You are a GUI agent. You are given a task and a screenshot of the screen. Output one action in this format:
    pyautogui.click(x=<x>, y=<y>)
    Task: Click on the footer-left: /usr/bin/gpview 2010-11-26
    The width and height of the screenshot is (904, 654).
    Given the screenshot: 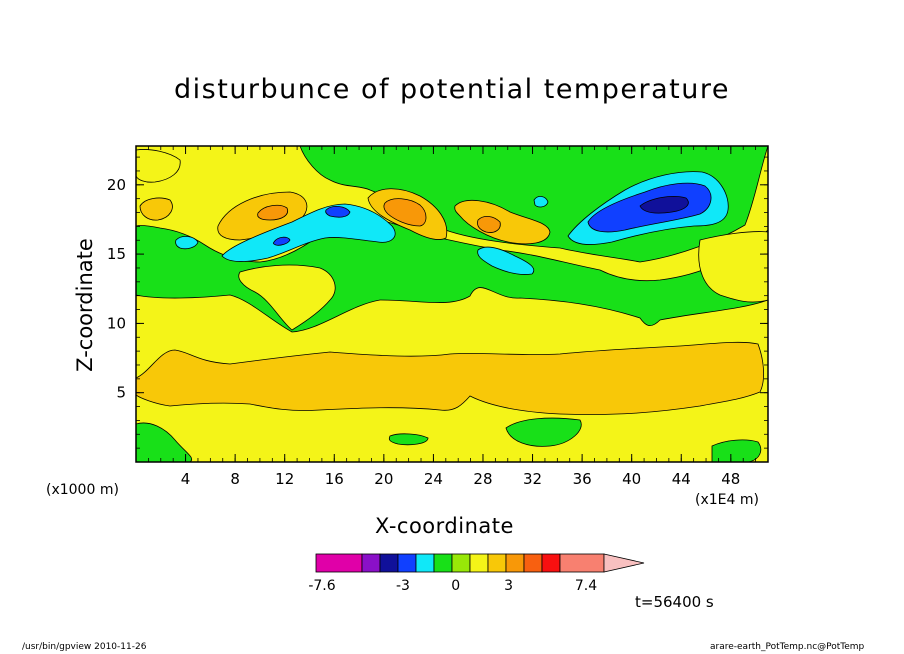 What is the action you would take?
    pyautogui.click(x=84, y=647)
    